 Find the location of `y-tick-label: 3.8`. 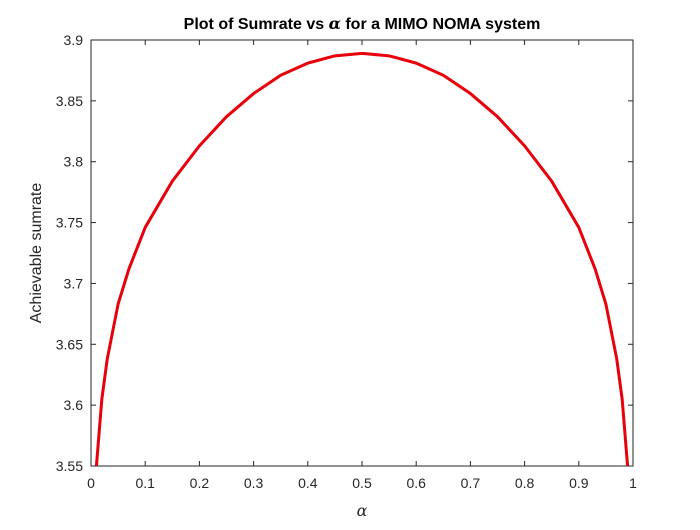

y-tick-label: 3.8 is located at coordinates (74, 162).